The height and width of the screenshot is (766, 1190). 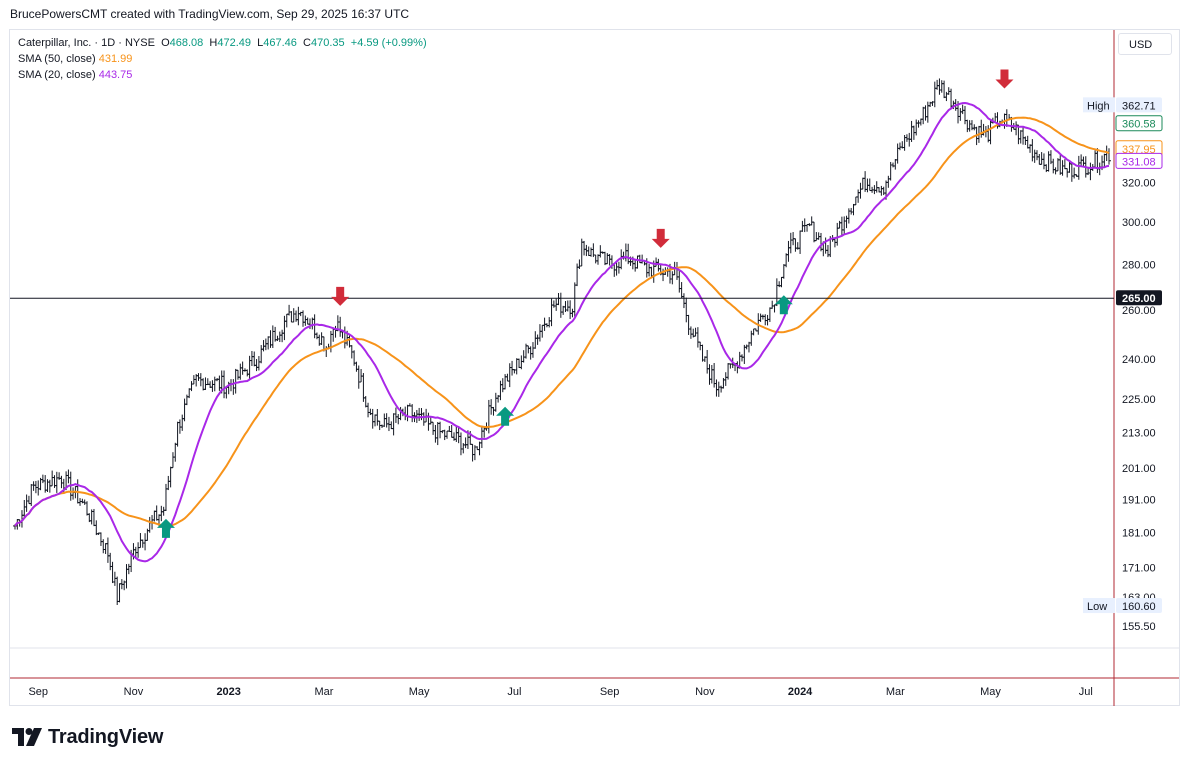 What do you see at coordinates (1099, 105) in the screenshot?
I see `level-name-box` at bounding box center [1099, 105].